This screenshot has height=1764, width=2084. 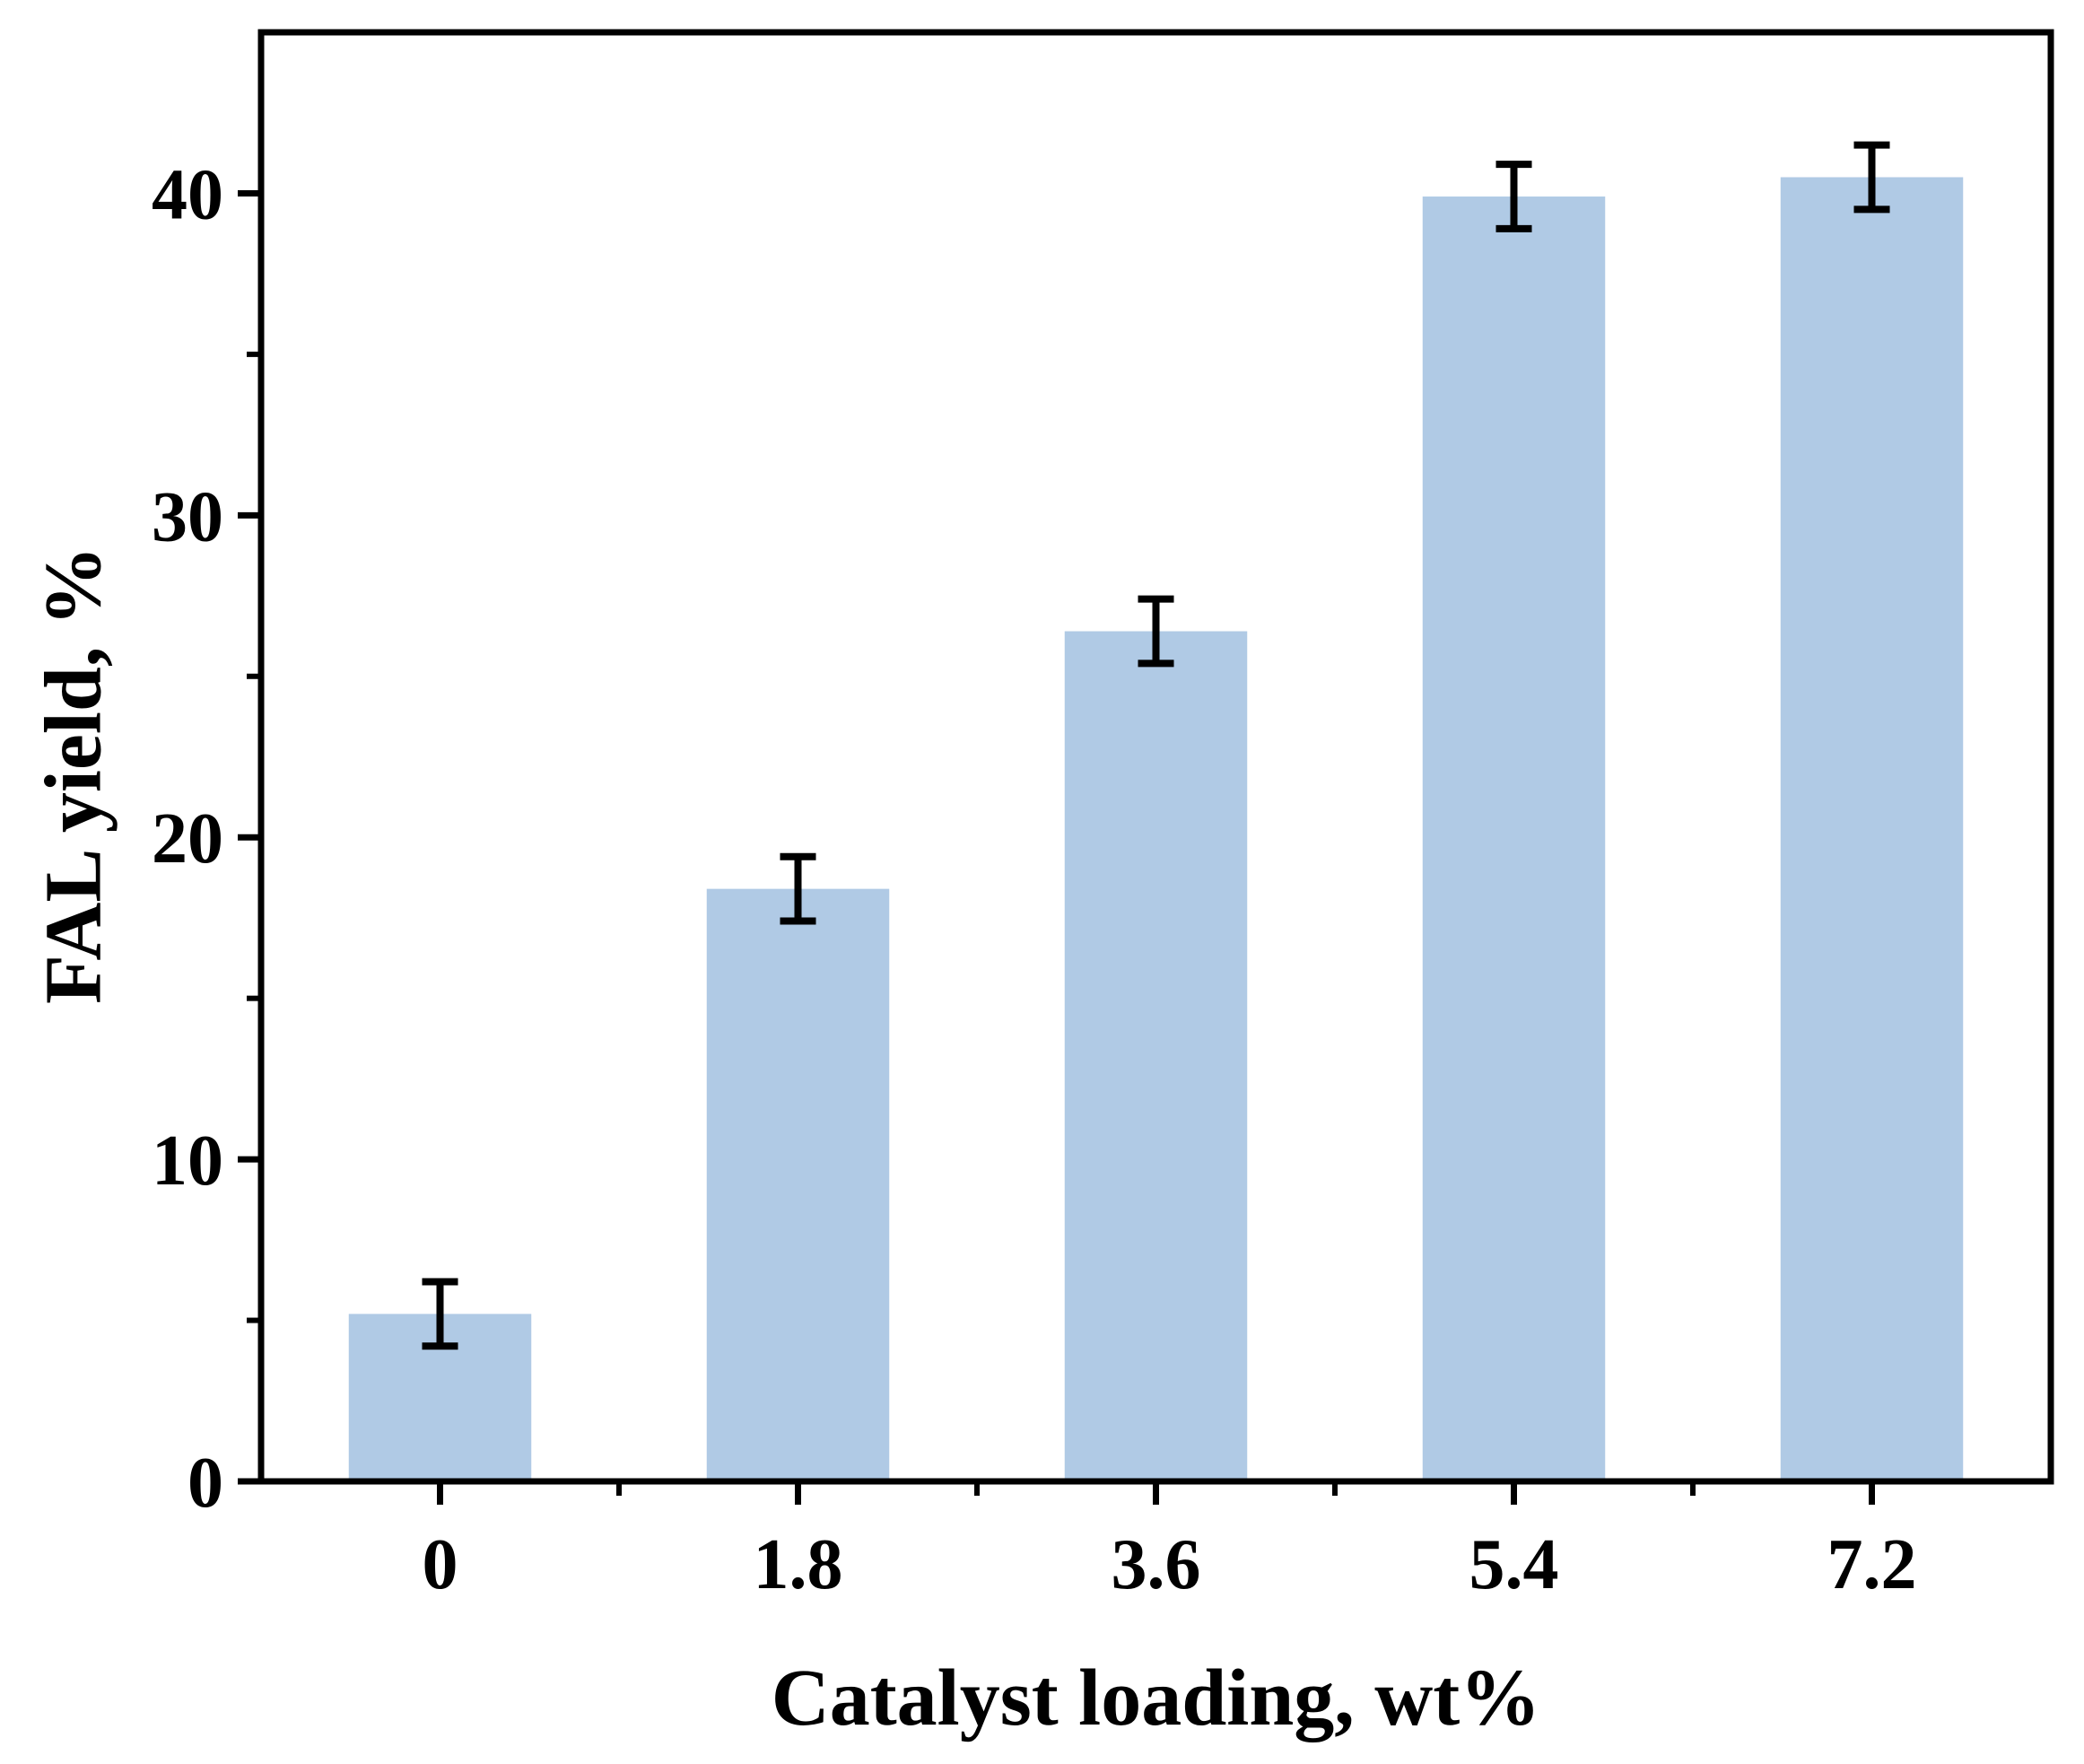 I want to click on x-tick-label-3.6: 3.6, so click(x=1156, y=1564).